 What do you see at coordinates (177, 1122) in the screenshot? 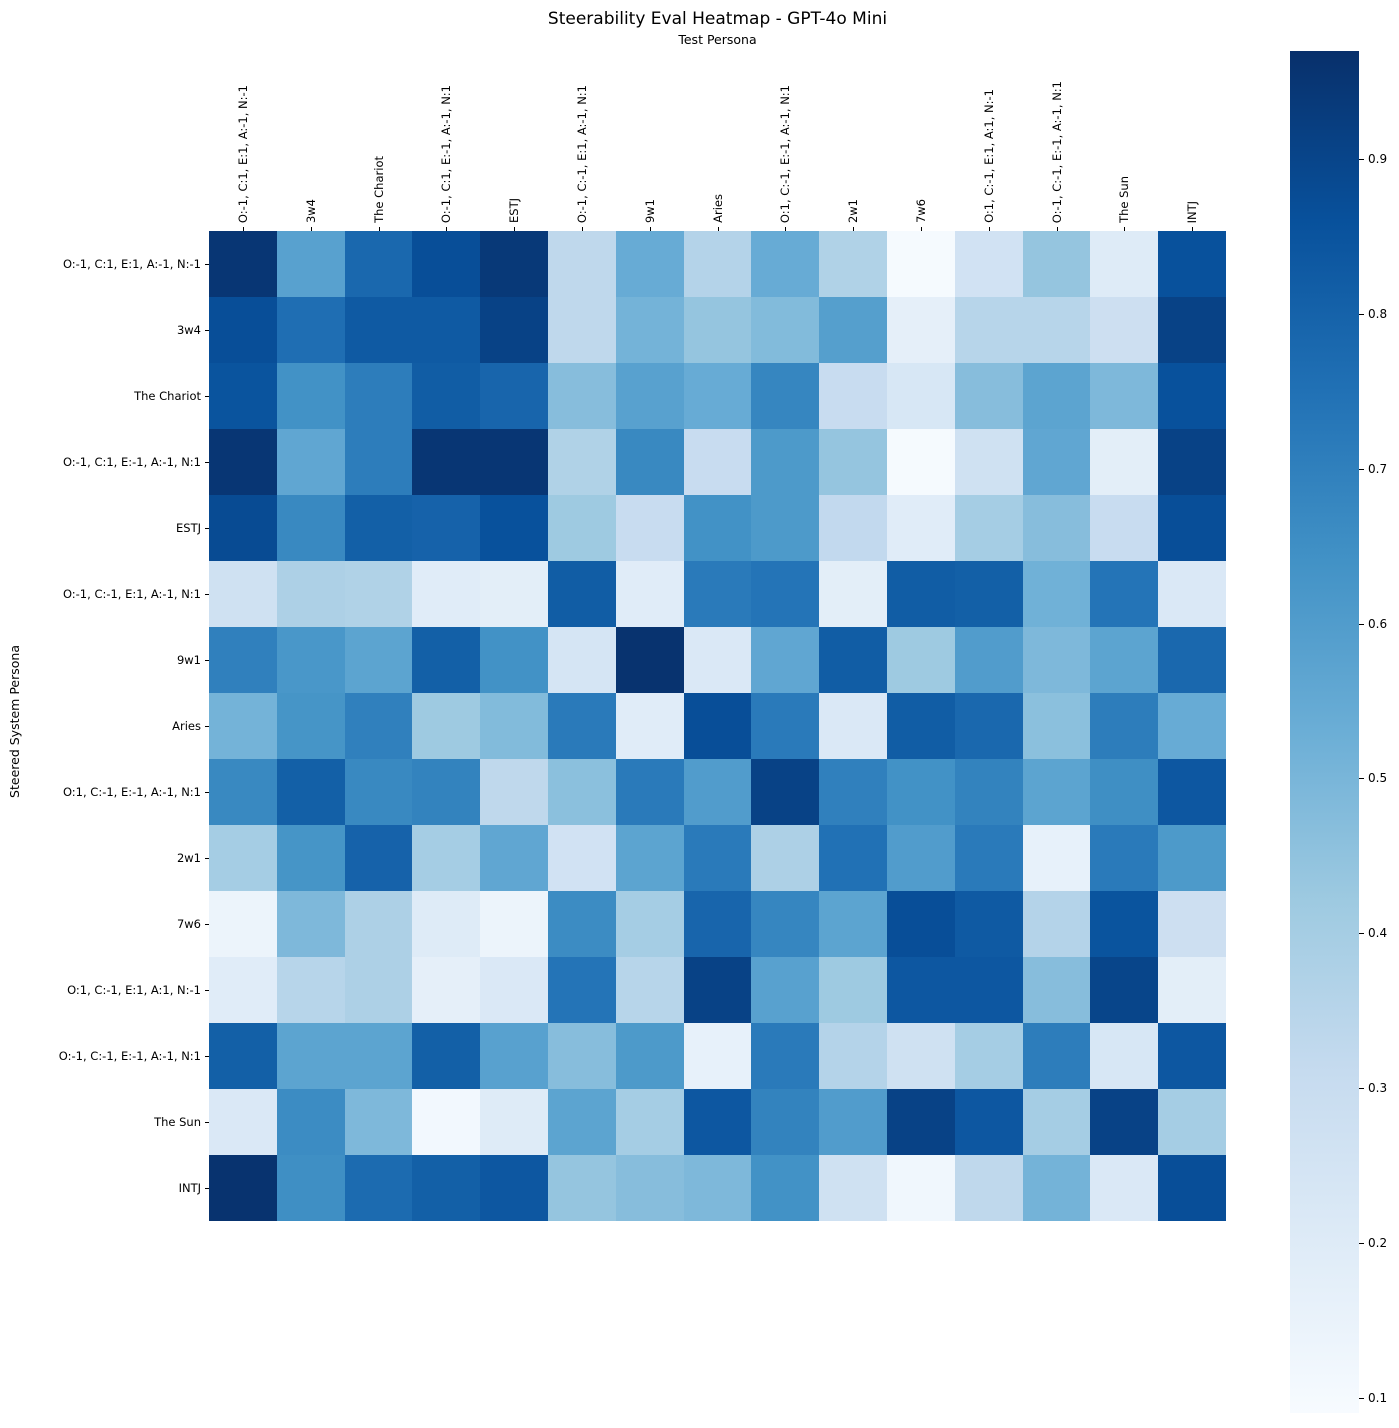
I see `y-tick-label: The Sun` at bounding box center [177, 1122].